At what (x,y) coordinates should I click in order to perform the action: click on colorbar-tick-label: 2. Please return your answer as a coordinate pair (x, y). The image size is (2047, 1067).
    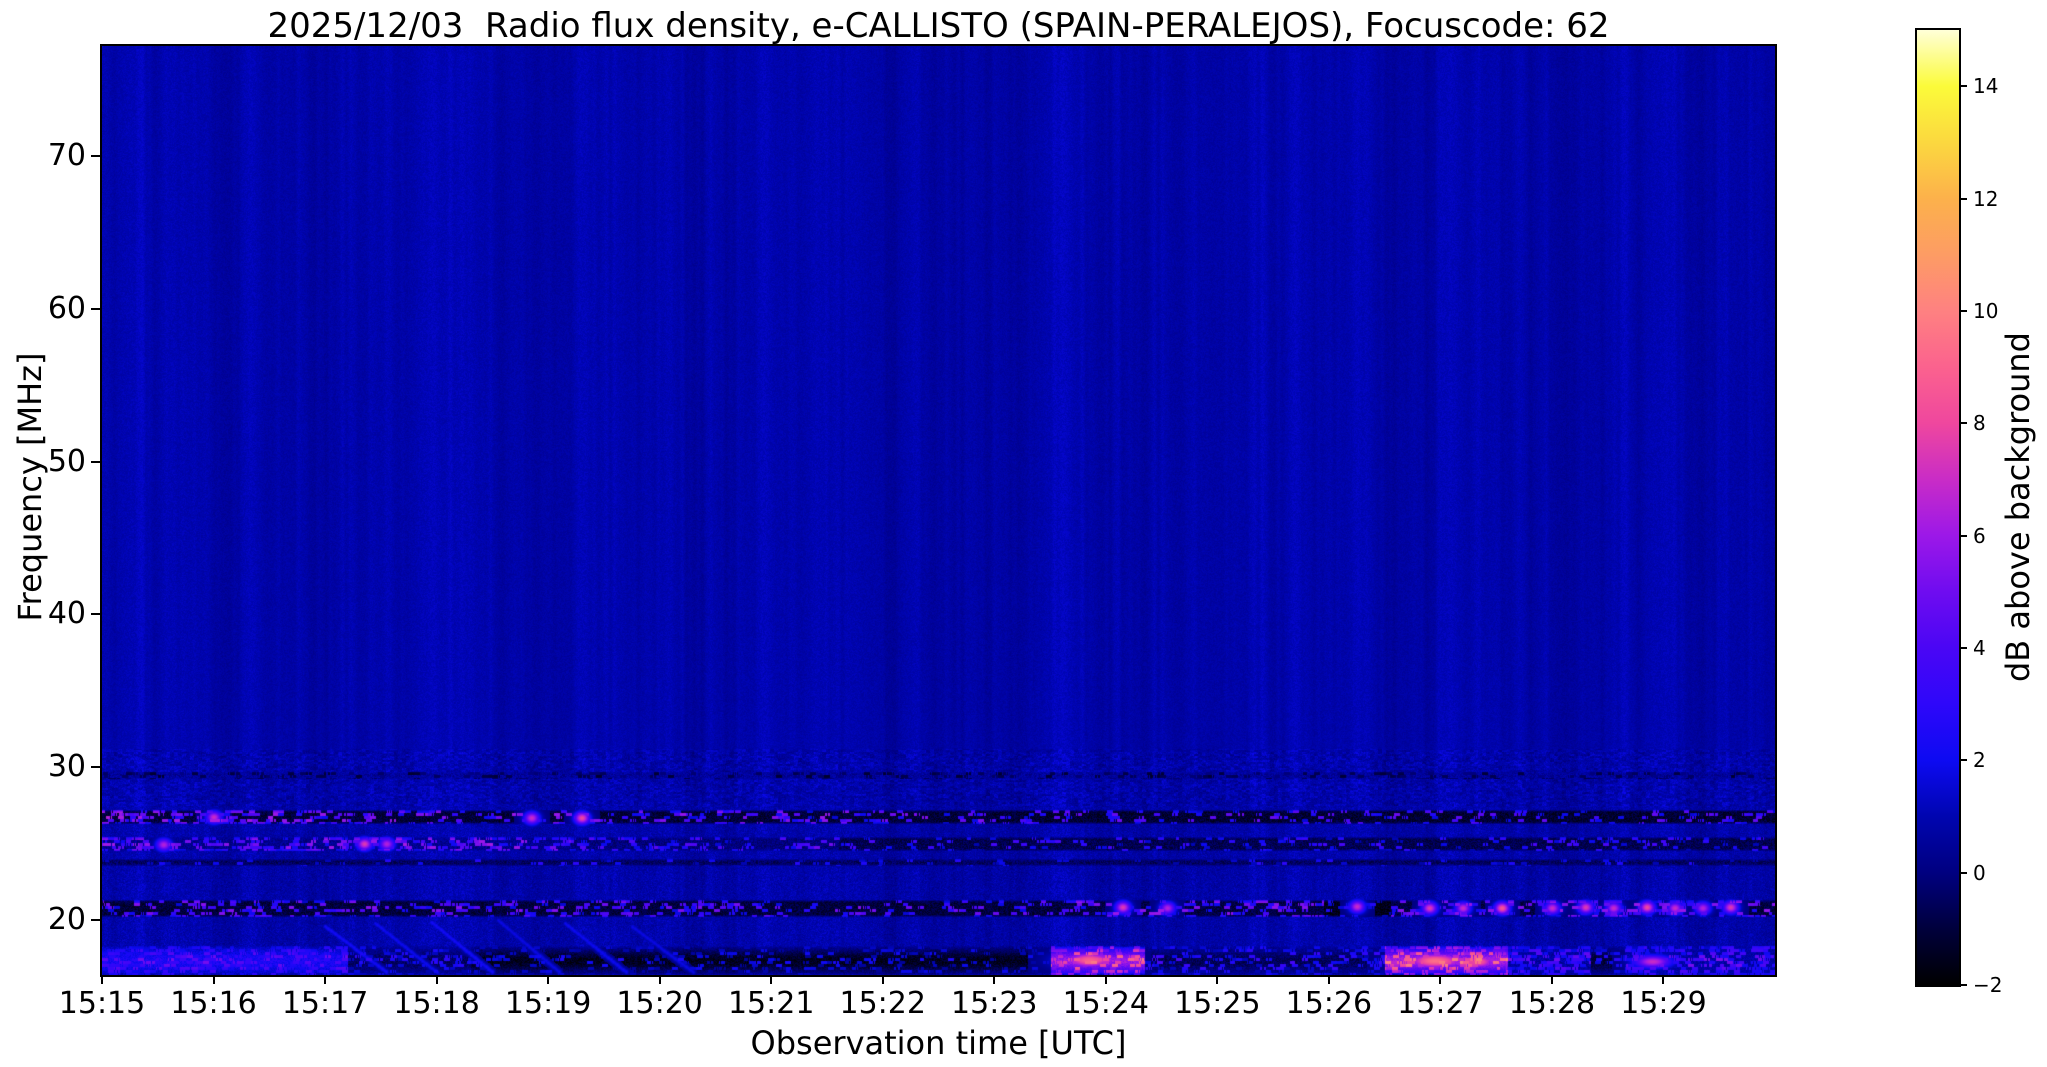
    Looking at the image, I should click on (1979, 760).